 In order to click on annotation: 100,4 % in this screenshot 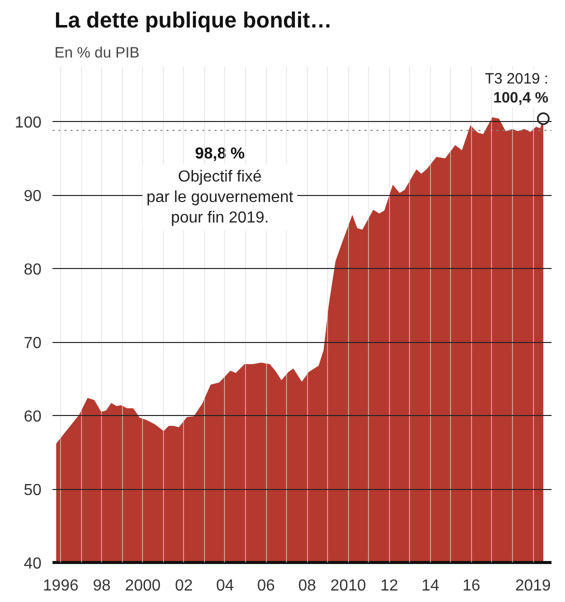, I will do `click(520, 98)`.